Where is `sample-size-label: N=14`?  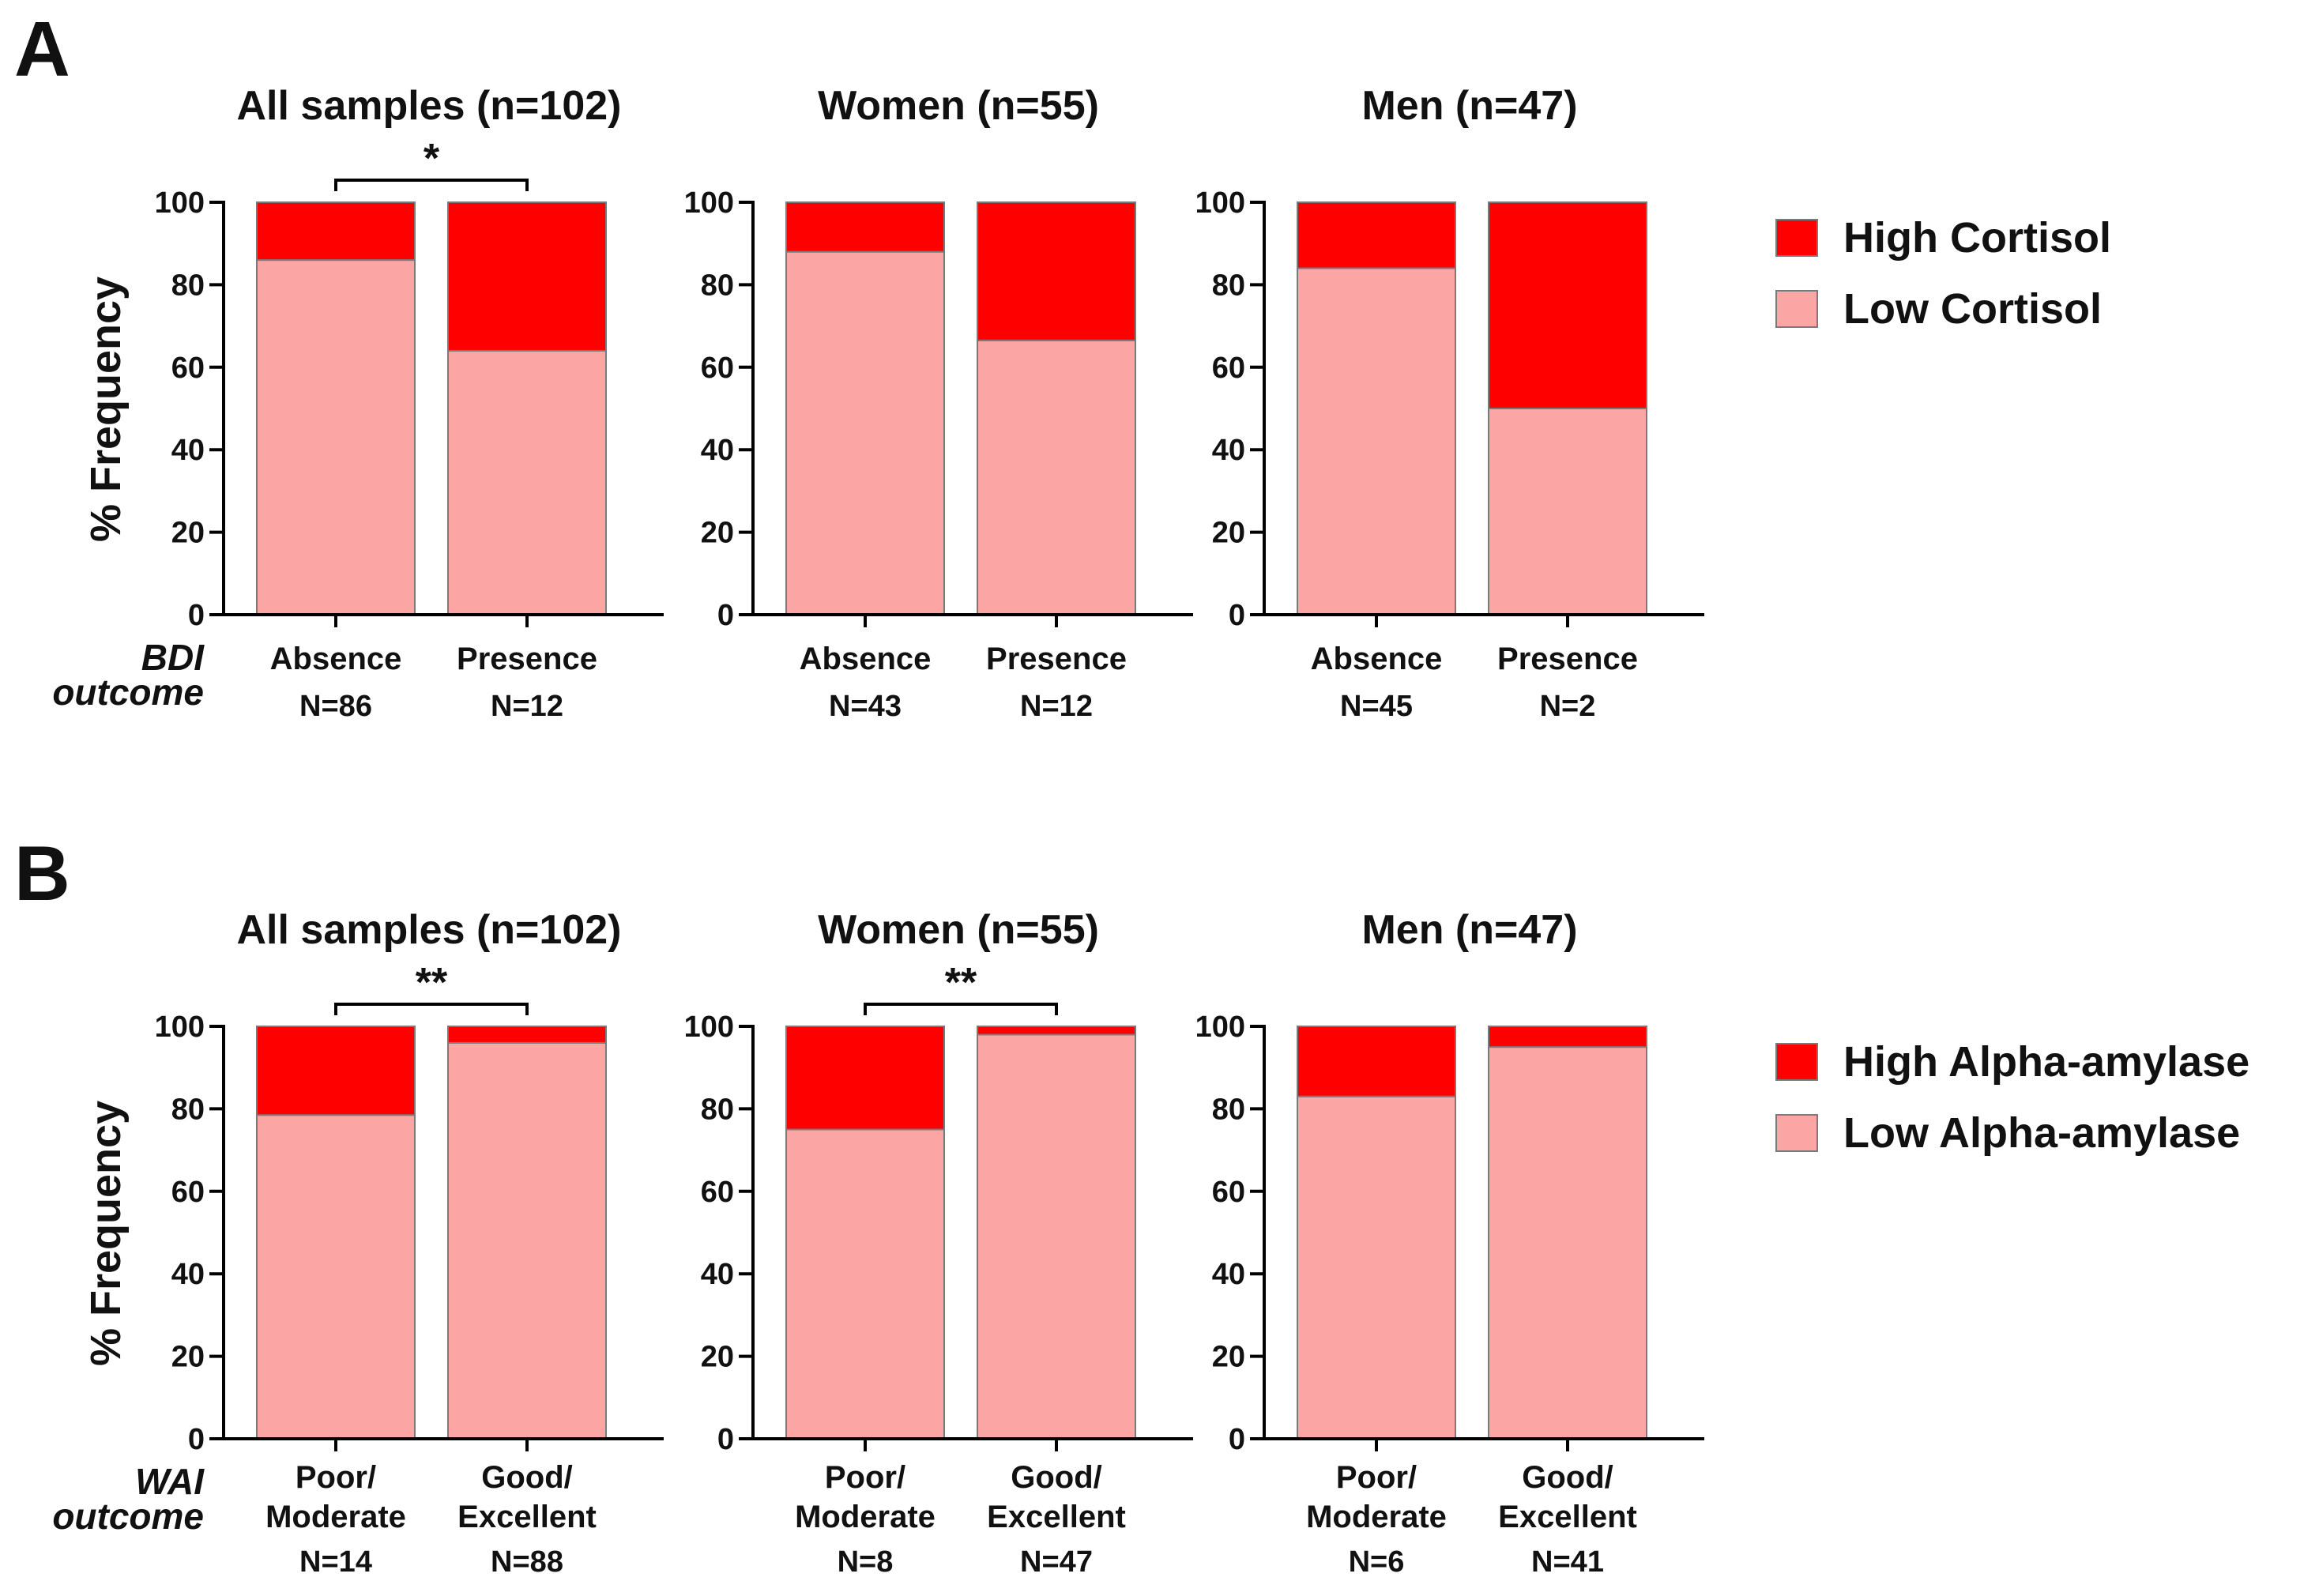 sample-size-label: N=14 is located at coordinates (335, 1562).